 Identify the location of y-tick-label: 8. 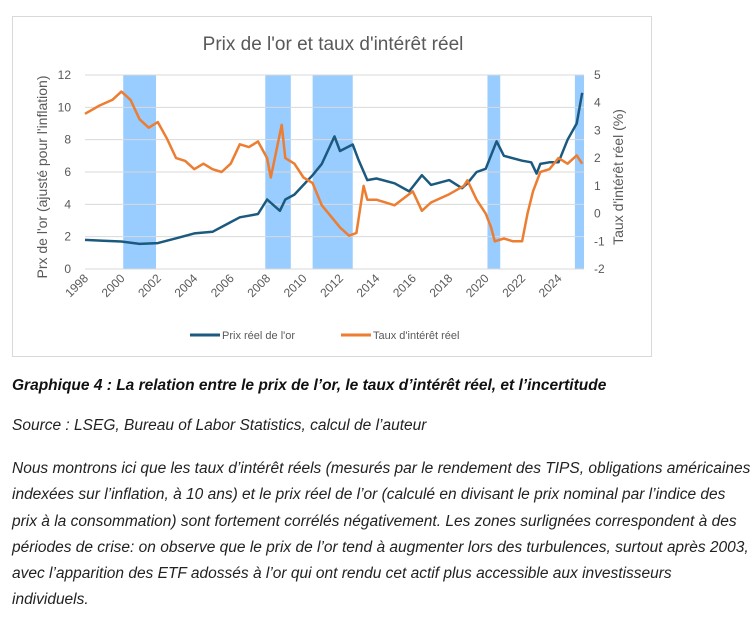
(67, 140).